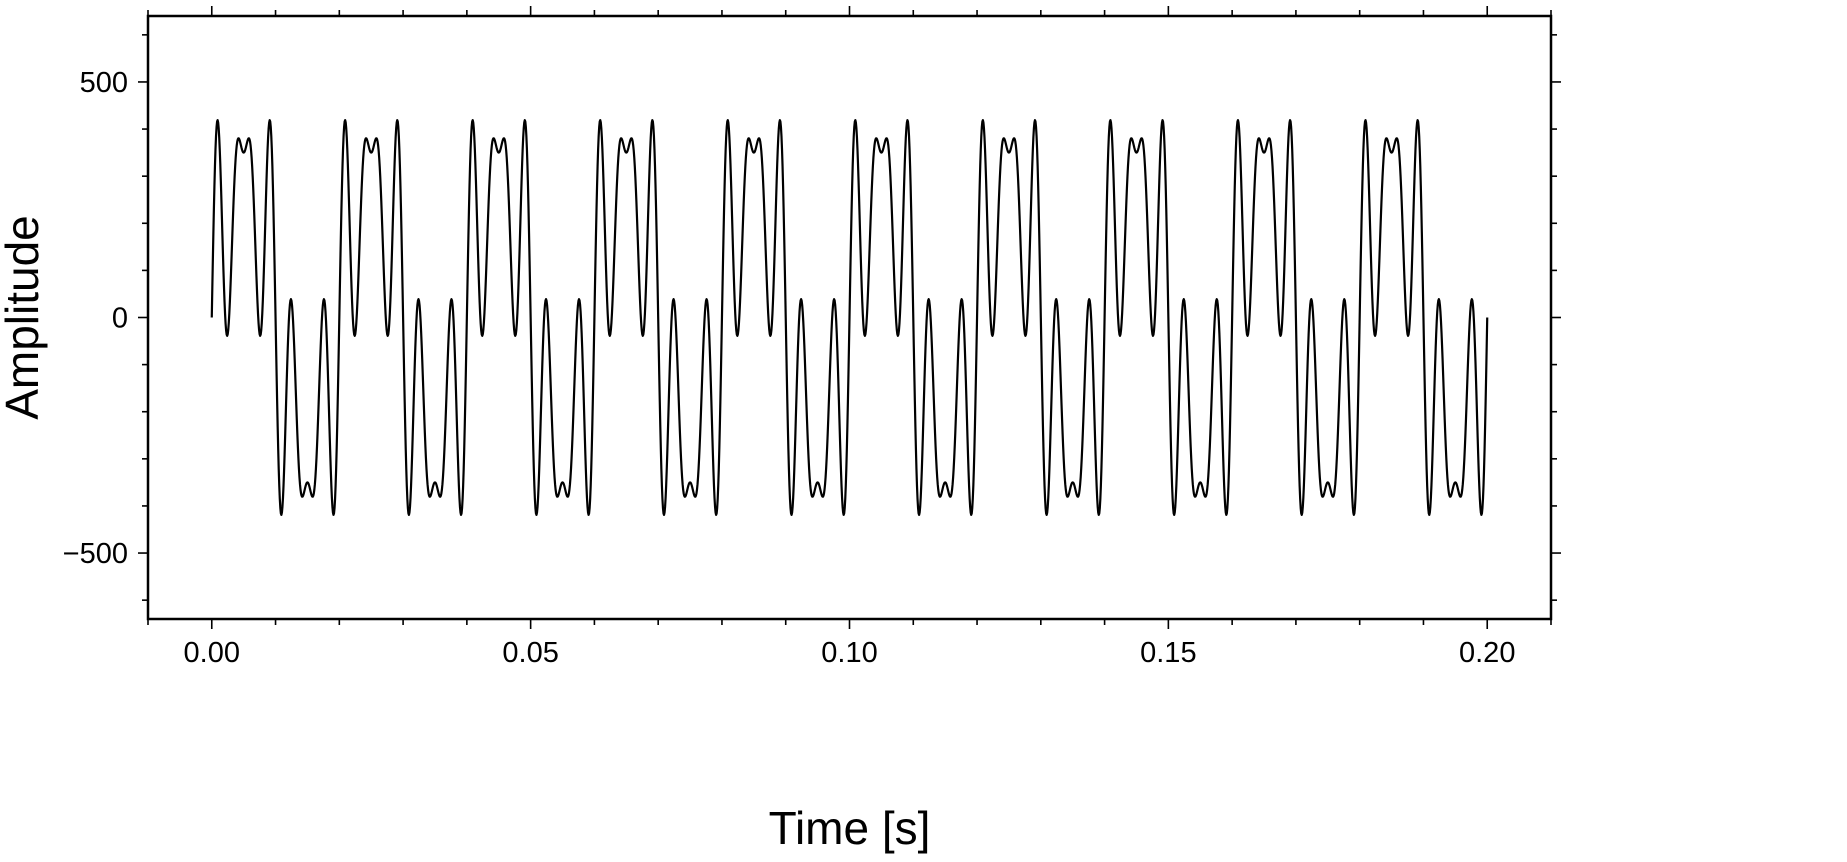 This screenshot has width=1847, height=862. I want to click on y-axis-title: Amplitude, so click(24, 317).